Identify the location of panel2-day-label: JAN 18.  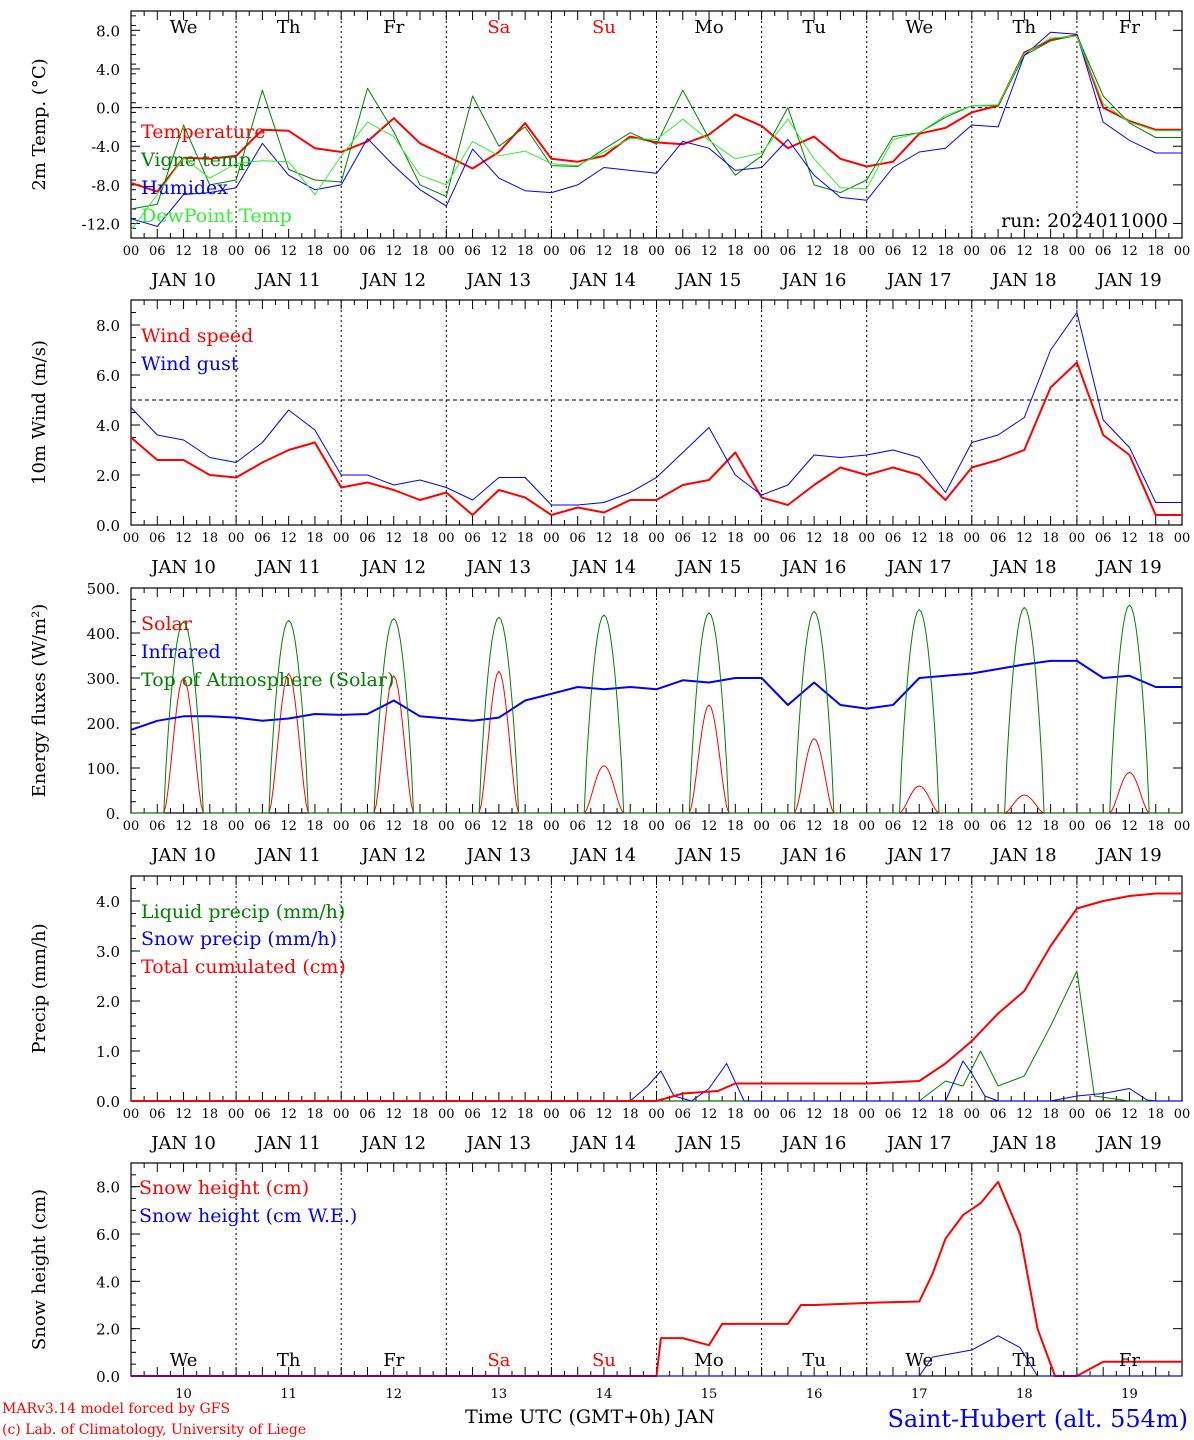
(1023, 567).